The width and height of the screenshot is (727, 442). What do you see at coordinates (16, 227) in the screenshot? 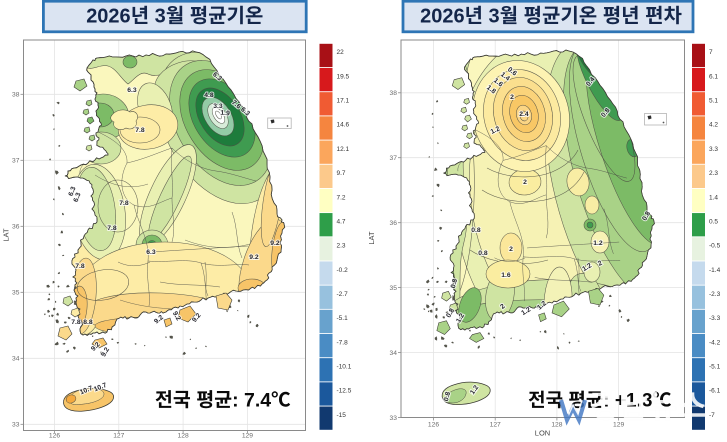
I see `svg-text: 36` at bounding box center [16, 227].